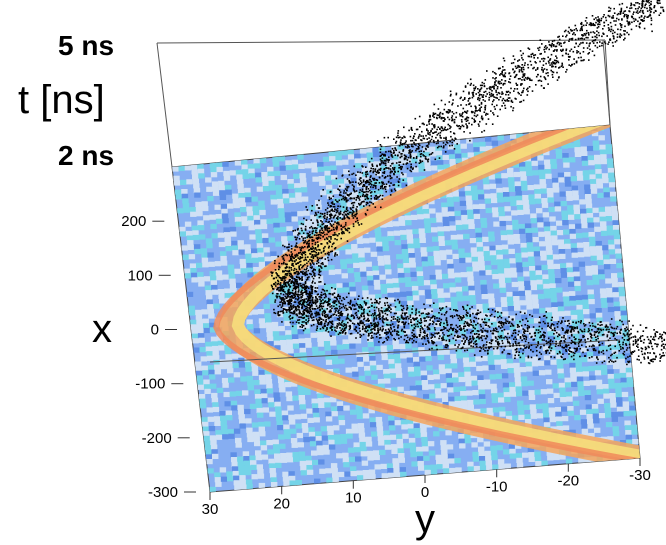 Image resolution: width=666 pixels, height=545 pixels. What do you see at coordinates (163, 492) in the screenshot?
I see `x-tick-label: -300` at bounding box center [163, 492].